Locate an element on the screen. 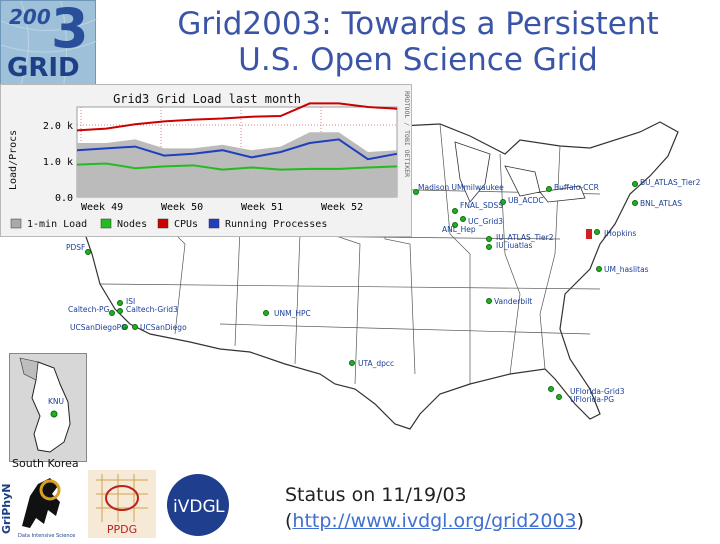  legend-label-nodes: Nodes is located at coordinates (132, 224).